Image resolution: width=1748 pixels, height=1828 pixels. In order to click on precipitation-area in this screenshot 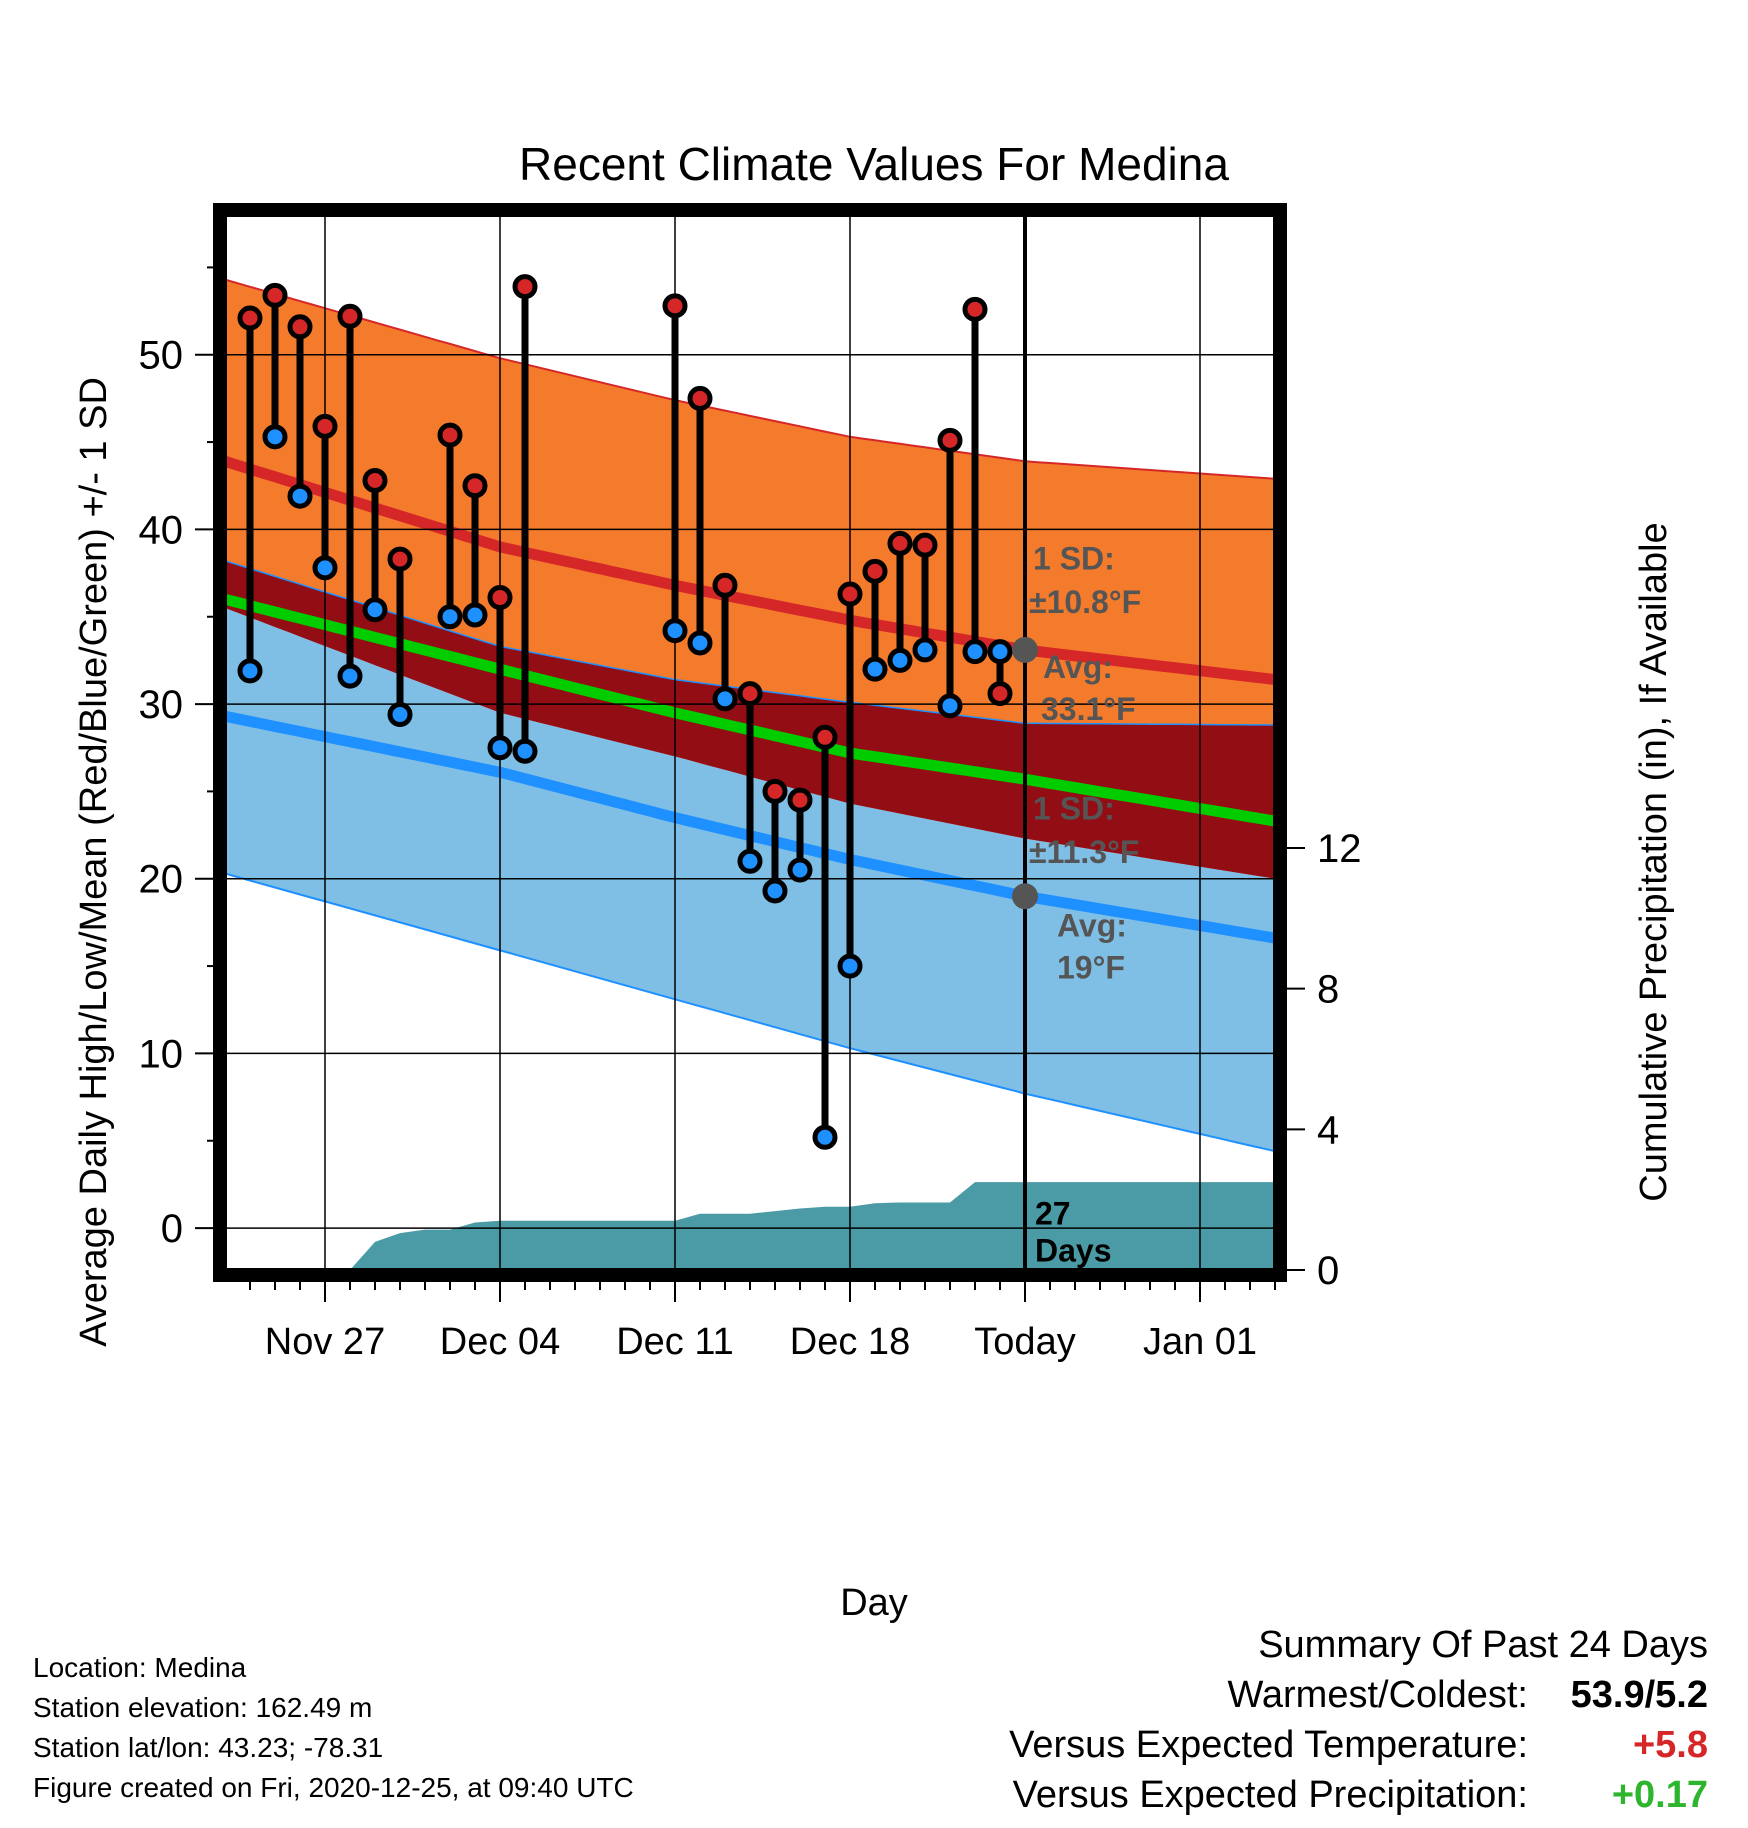, I will do `click(750, 1226)`.